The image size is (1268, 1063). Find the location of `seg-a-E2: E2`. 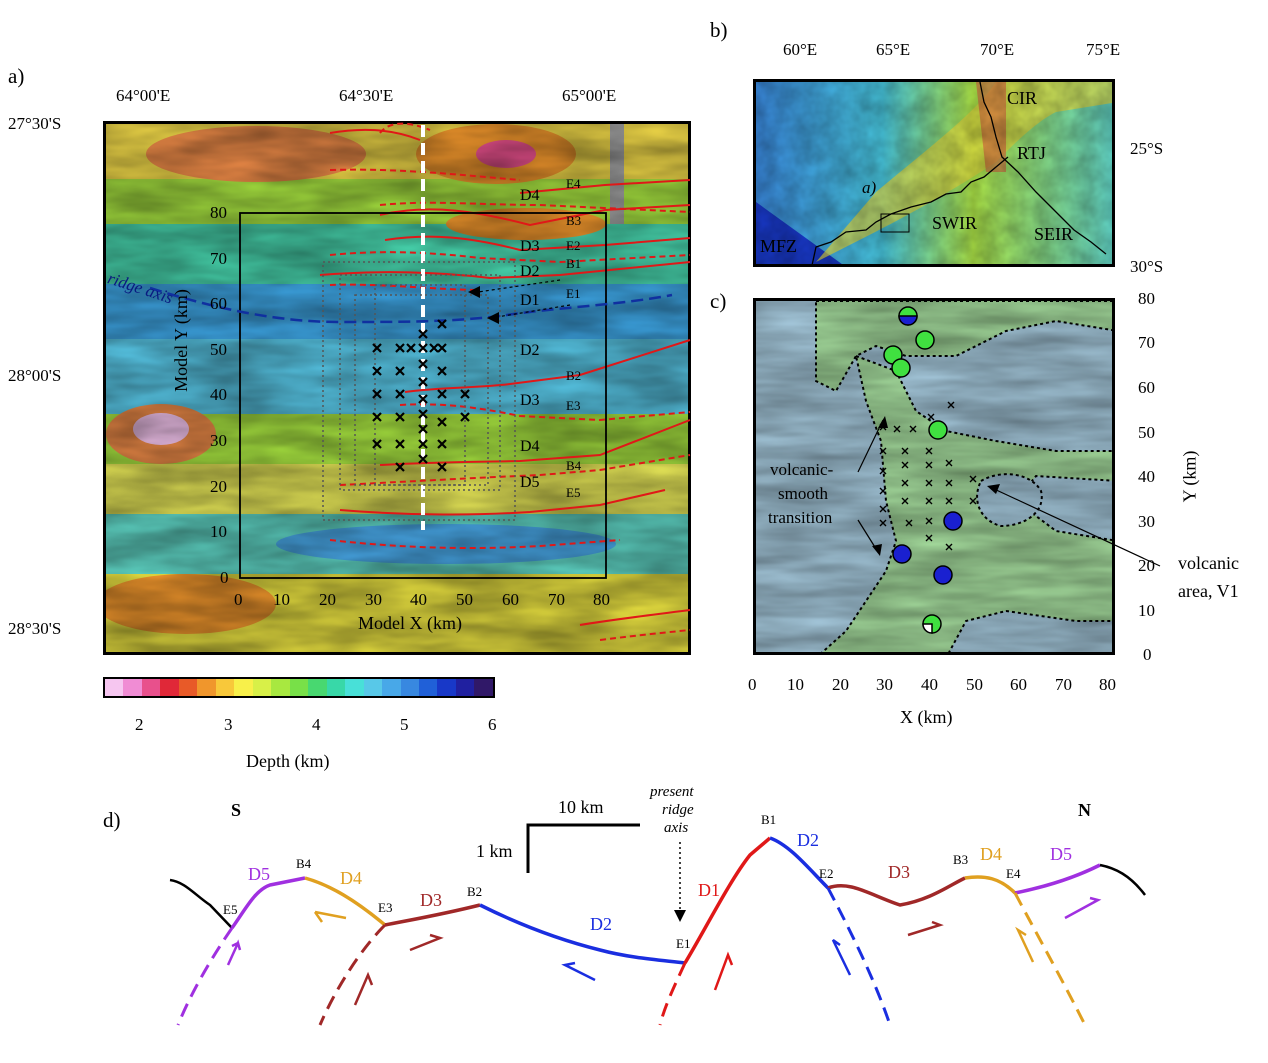

seg-a-E2: E2 is located at coordinates (573, 245).